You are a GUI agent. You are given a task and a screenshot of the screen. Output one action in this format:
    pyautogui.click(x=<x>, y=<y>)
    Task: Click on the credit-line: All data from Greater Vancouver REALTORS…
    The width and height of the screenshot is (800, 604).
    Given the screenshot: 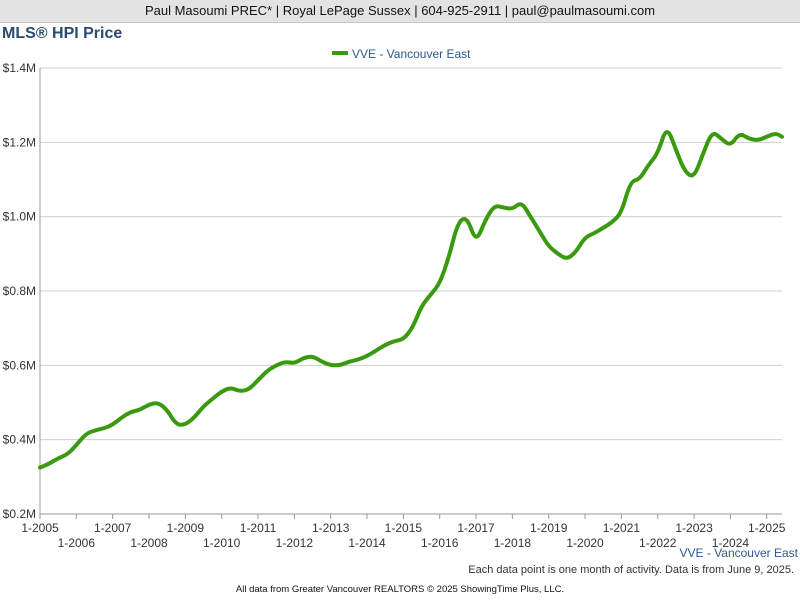 What is the action you would take?
    pyautogui.click(x=400, y=588)
    